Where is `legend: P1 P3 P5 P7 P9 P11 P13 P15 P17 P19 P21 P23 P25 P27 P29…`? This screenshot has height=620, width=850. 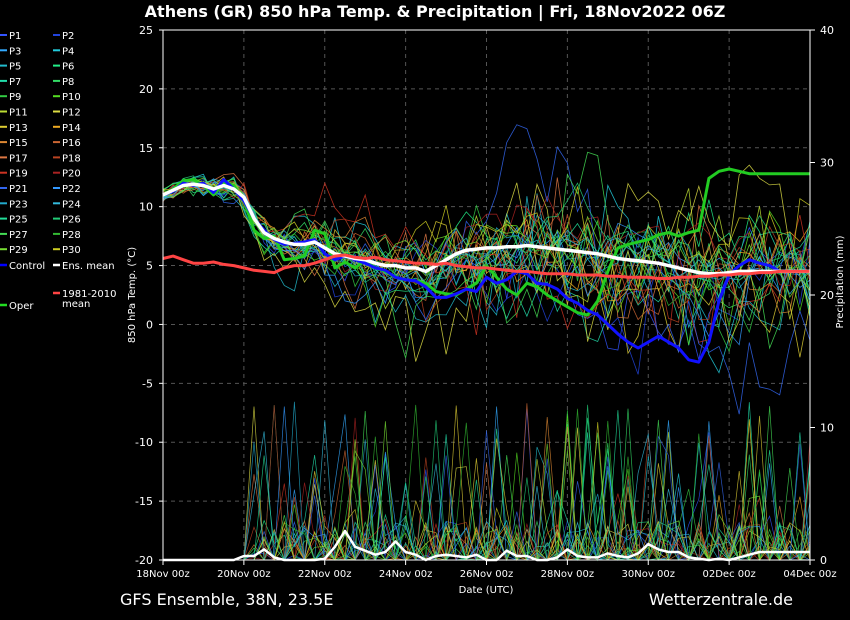 legend: P1 P3 P5 P7 P9 P11 P13 P15 P17 P19 P21 P23 P25 P27 P29… is located at coordinates (58, 171).